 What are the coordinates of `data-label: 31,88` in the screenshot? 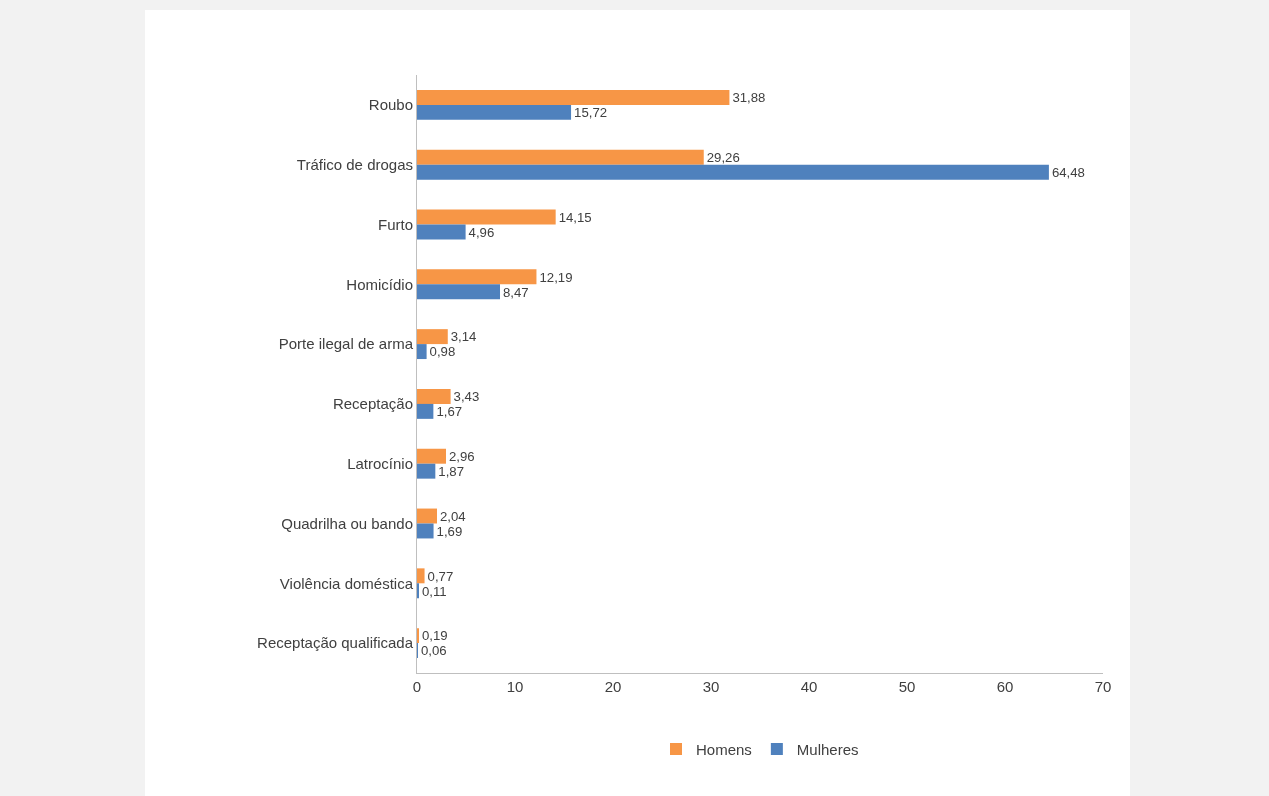 It's located at (749, 98).